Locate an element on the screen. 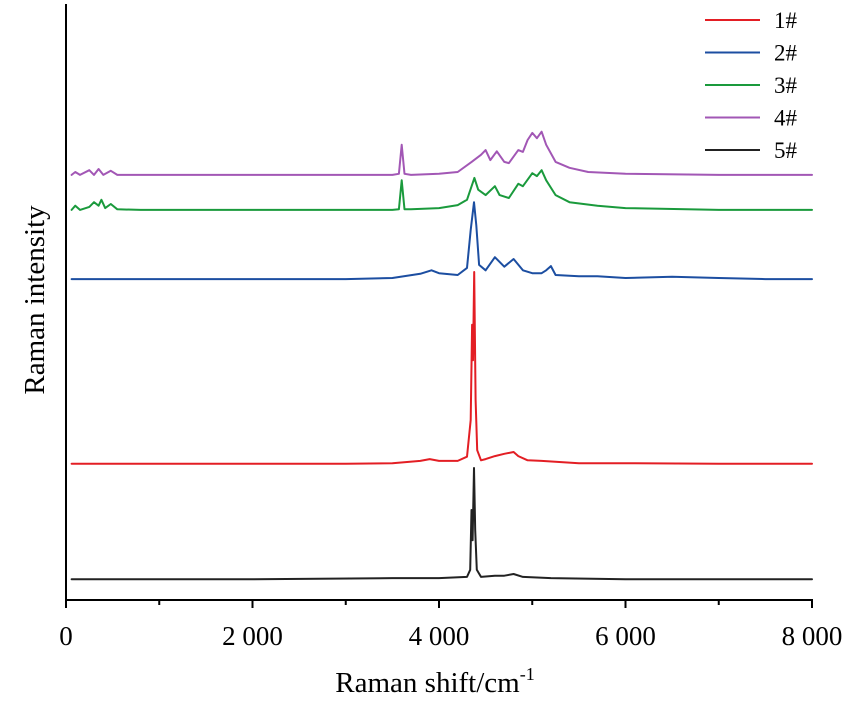 The height and width of the screenshot is (702, 850). legend-label: 5# is located at coordinates (786, 150).